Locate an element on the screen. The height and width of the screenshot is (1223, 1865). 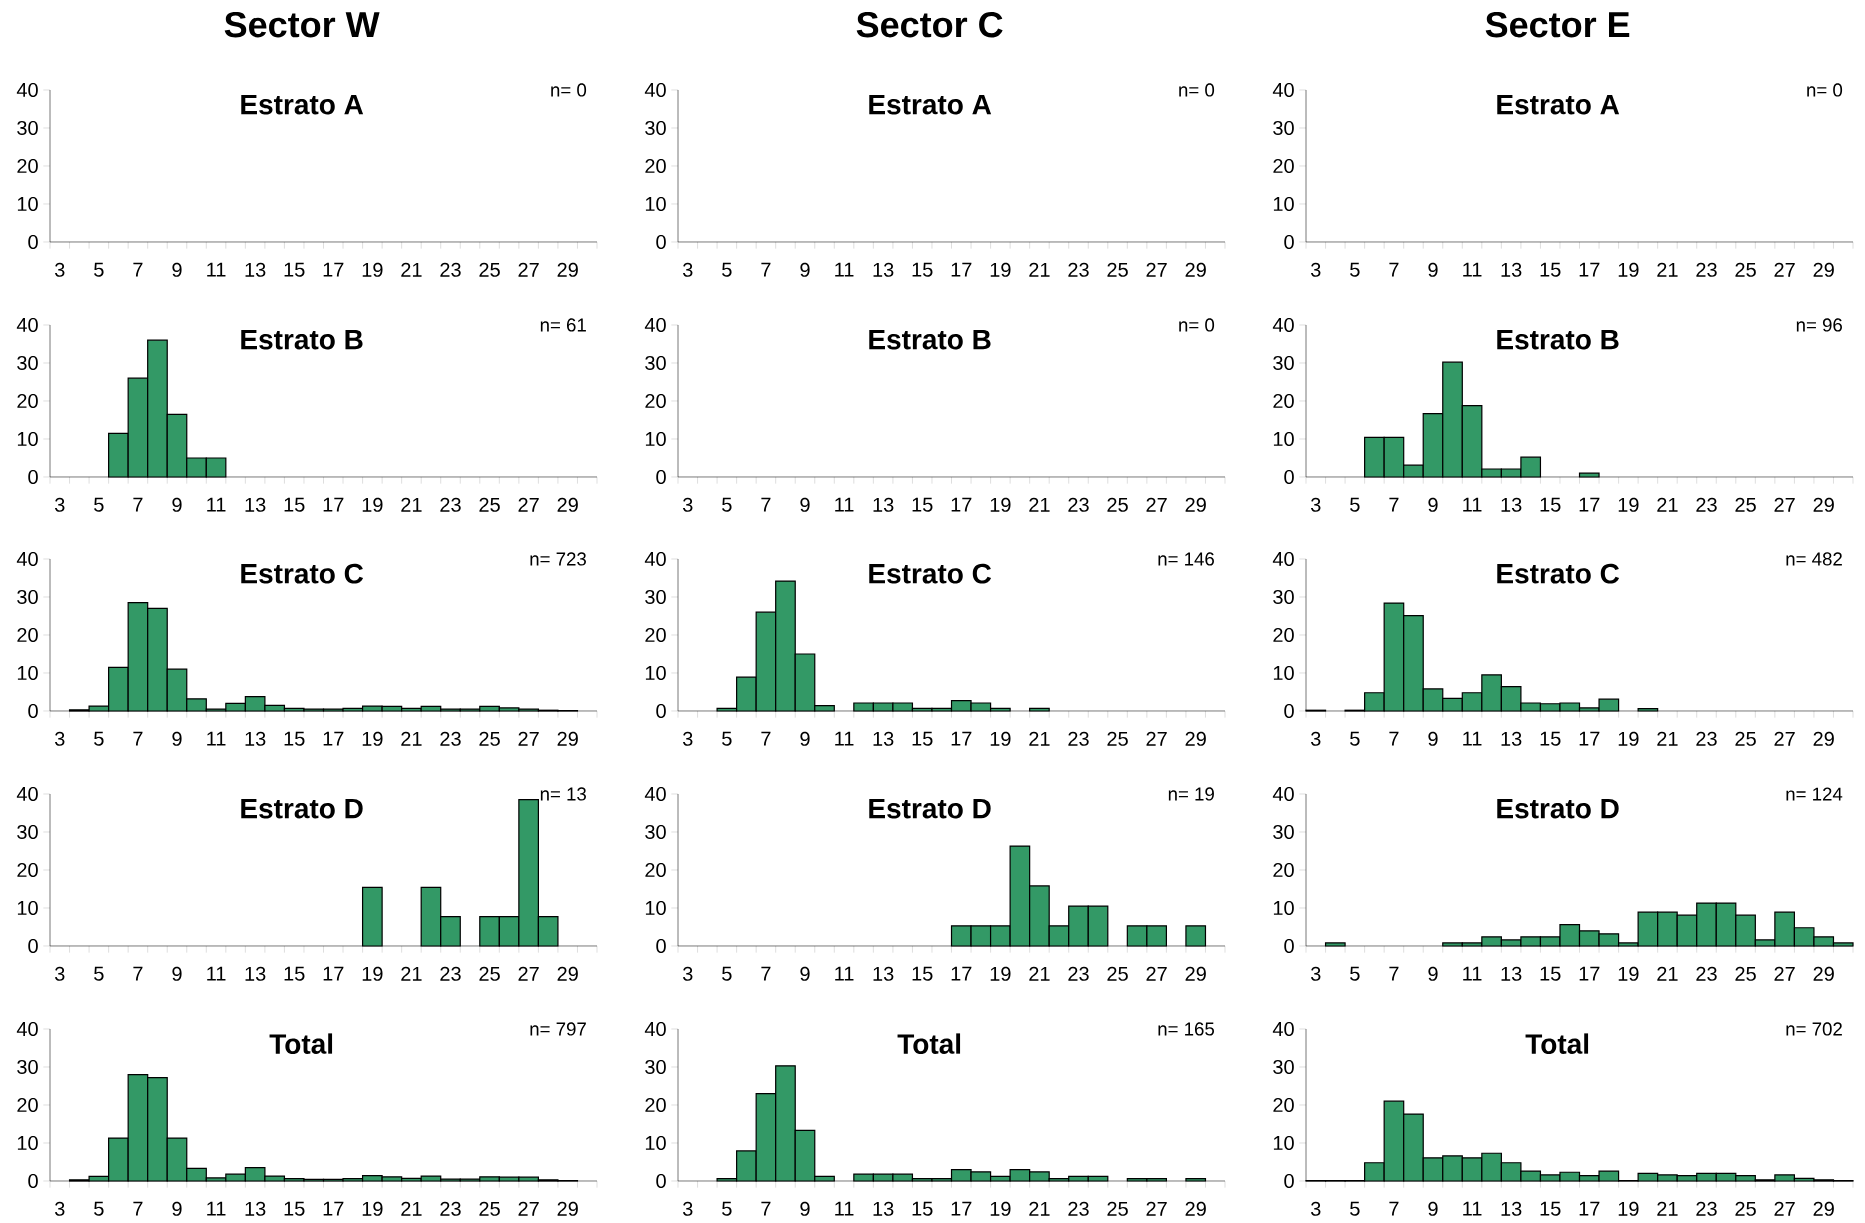
chart-subtitle: Total is located at coordinates (1557, 1043).